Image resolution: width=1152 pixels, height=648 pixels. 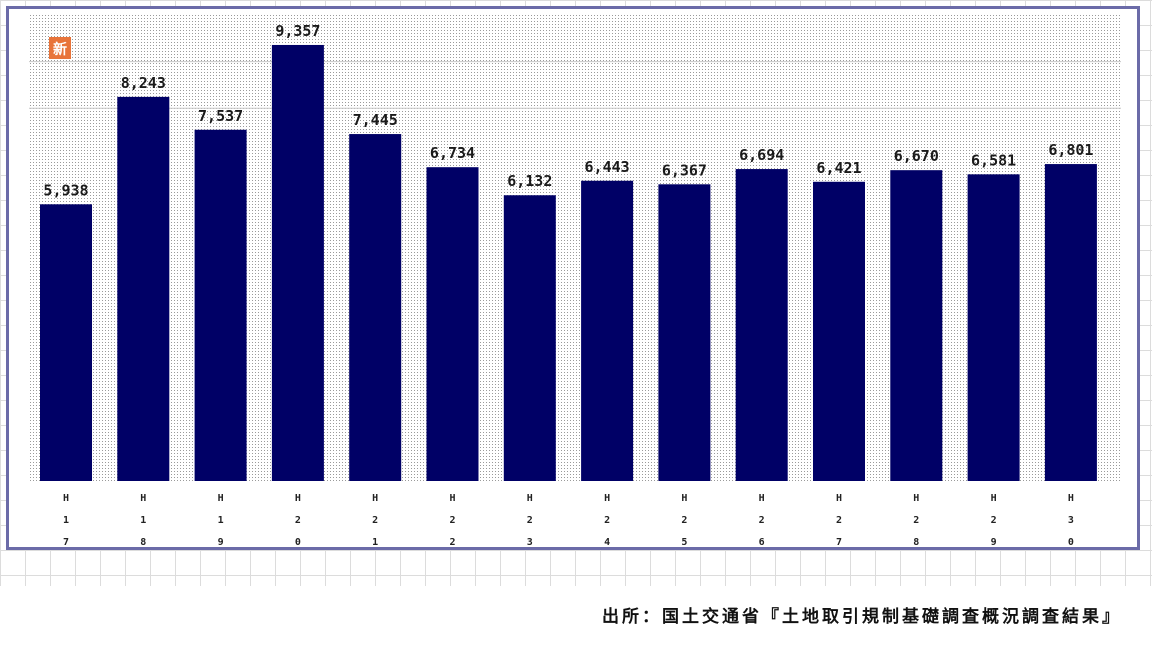 I want to click on value-label-H25: 6,367, so click(x=684, y=170).